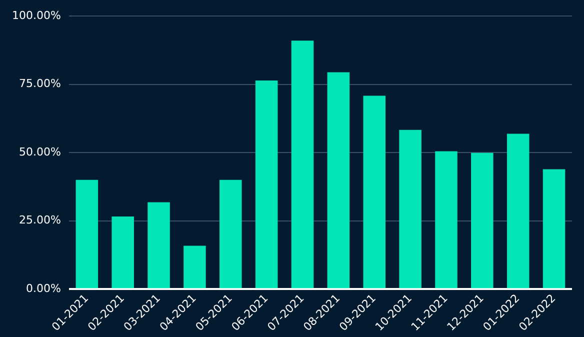  I want to click on y-tick-label: 75.00%, so click(39, 83).